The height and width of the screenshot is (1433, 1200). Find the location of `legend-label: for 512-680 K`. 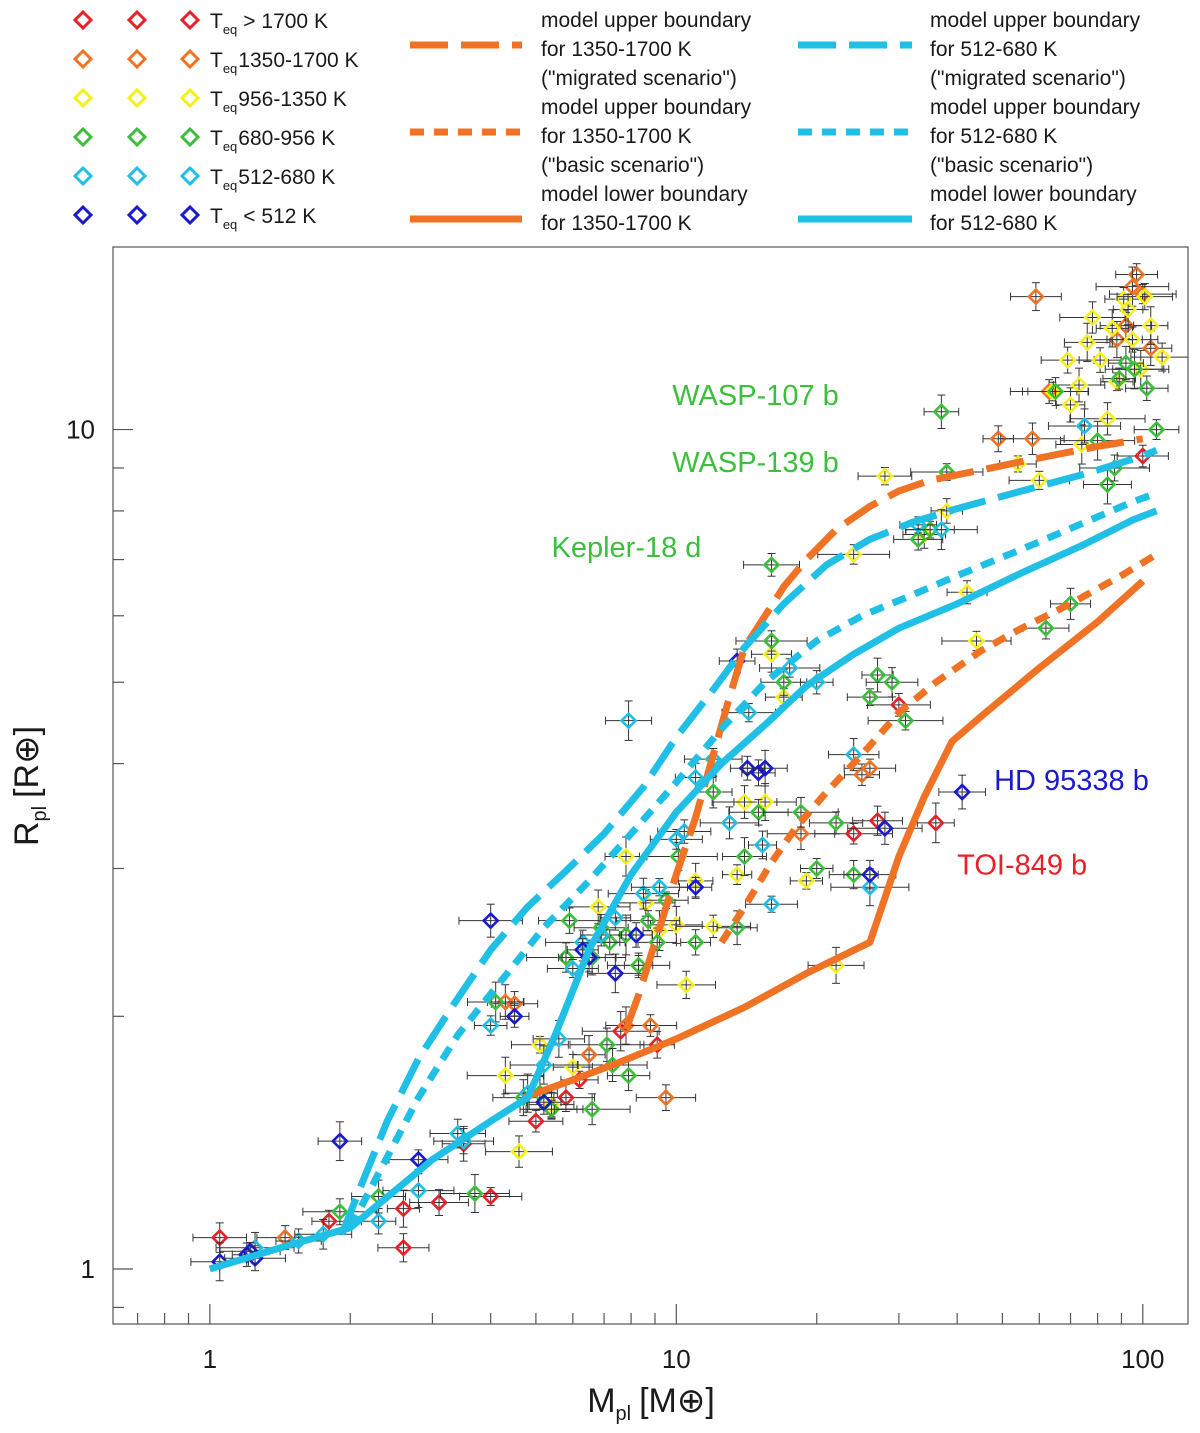

legend-label: for 512-680 K is located at coordinates (993, 136).